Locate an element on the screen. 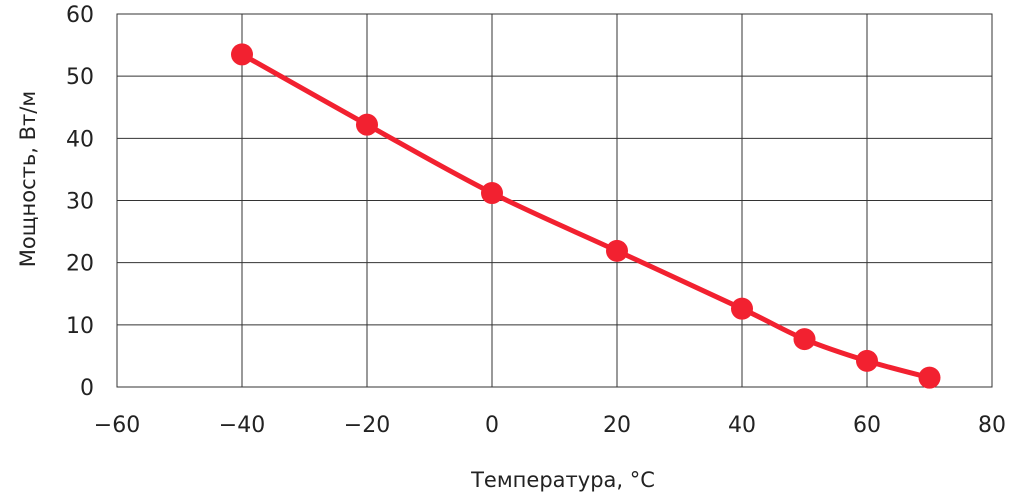 The image size is (1024, 504). x-axis-title: Температура, °C is located at coordinates (562, 480).